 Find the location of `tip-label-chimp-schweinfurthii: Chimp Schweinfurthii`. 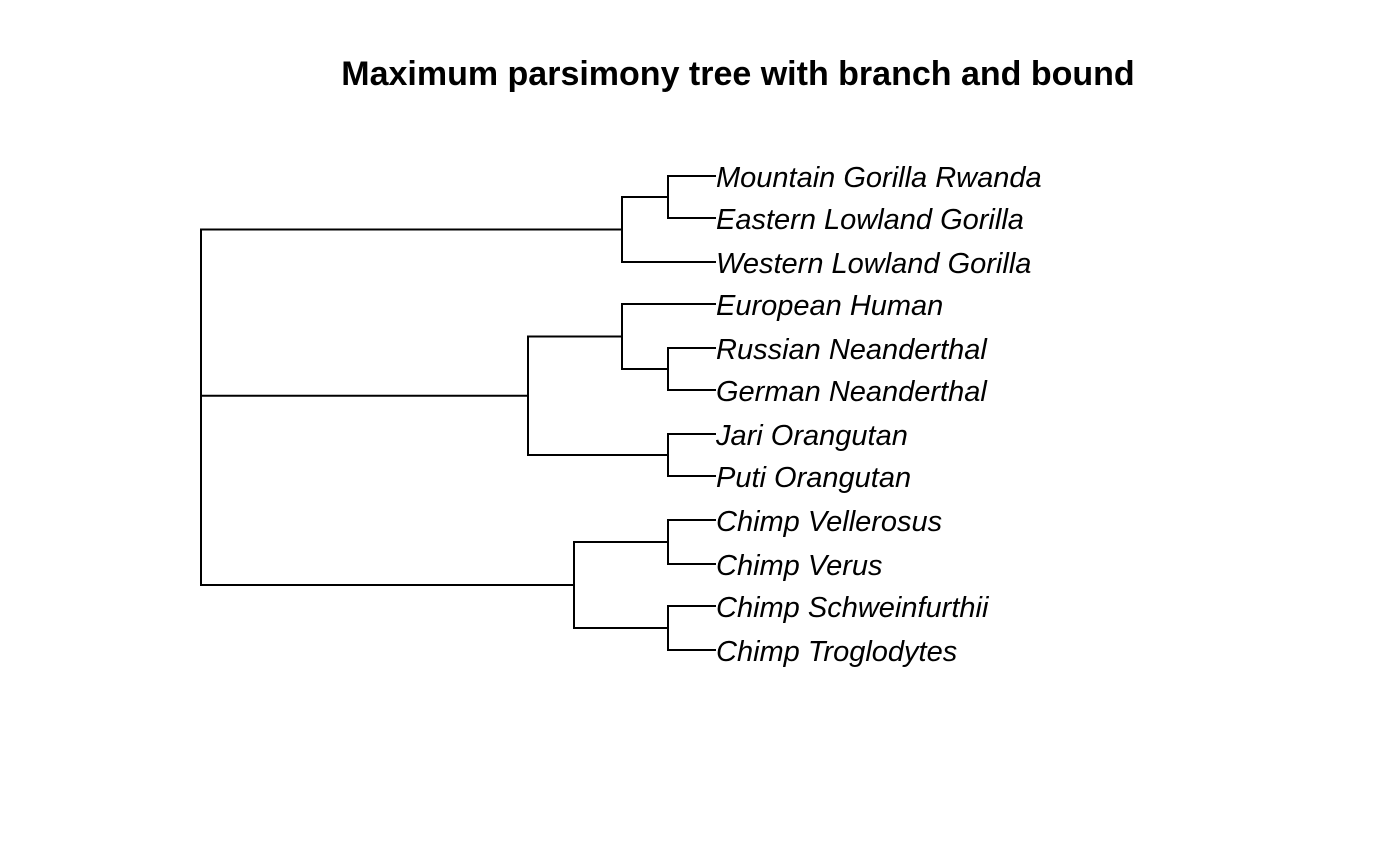

tip-label-chimp-schweinfurthii: Chimp Schweinfurthii is located at coordinates (853, 608).